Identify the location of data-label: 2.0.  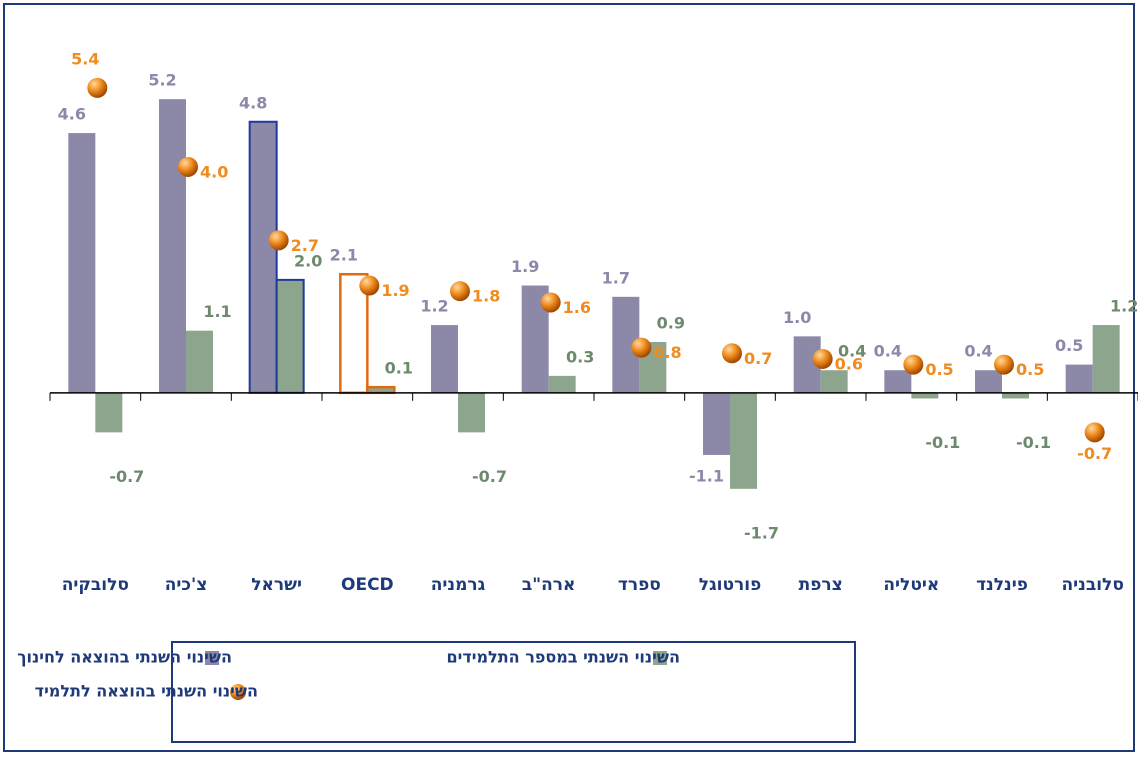
(308, 260).